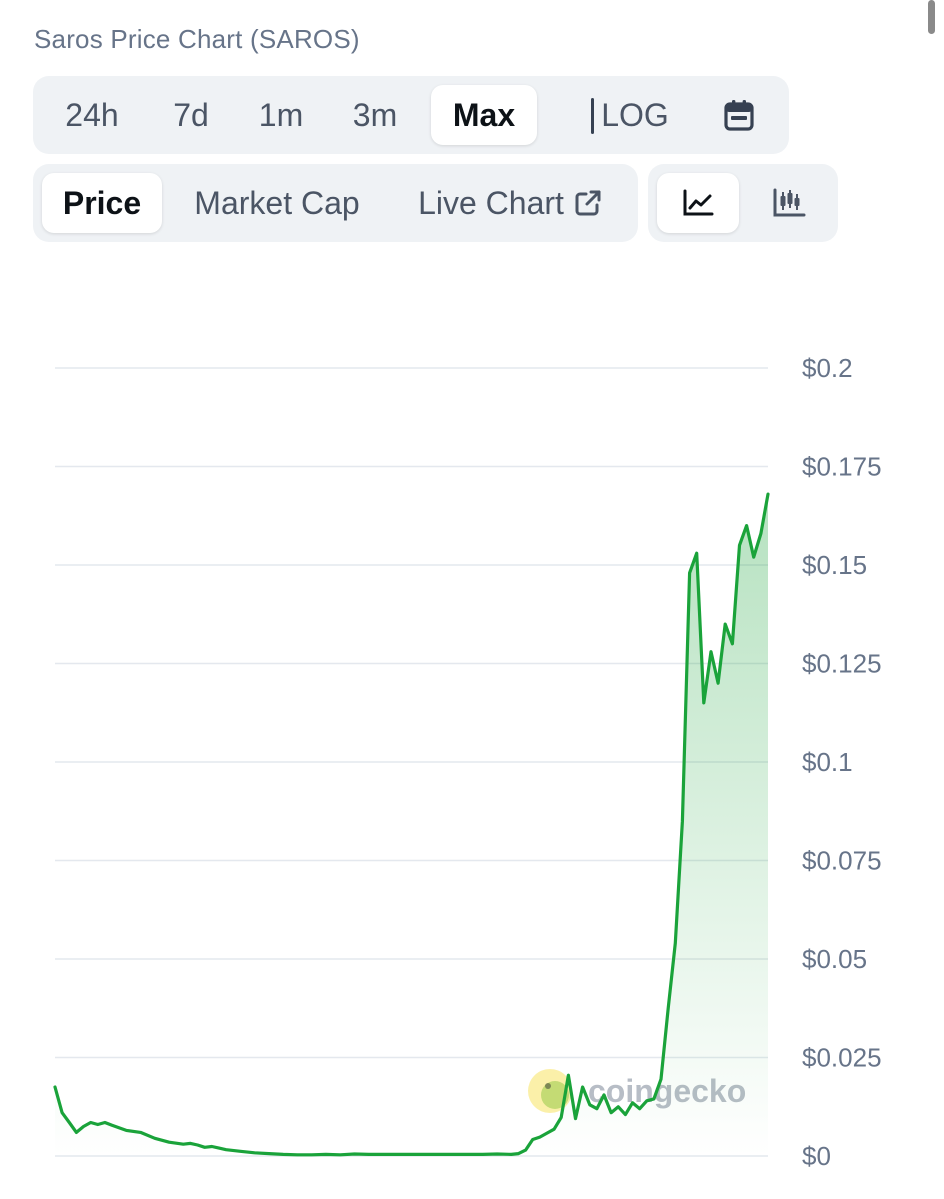 The image size is (944, 1199). Describe the element at coordinates (834, 959) in the screenshot. I see `y-tick-label: $0.05` at that location.